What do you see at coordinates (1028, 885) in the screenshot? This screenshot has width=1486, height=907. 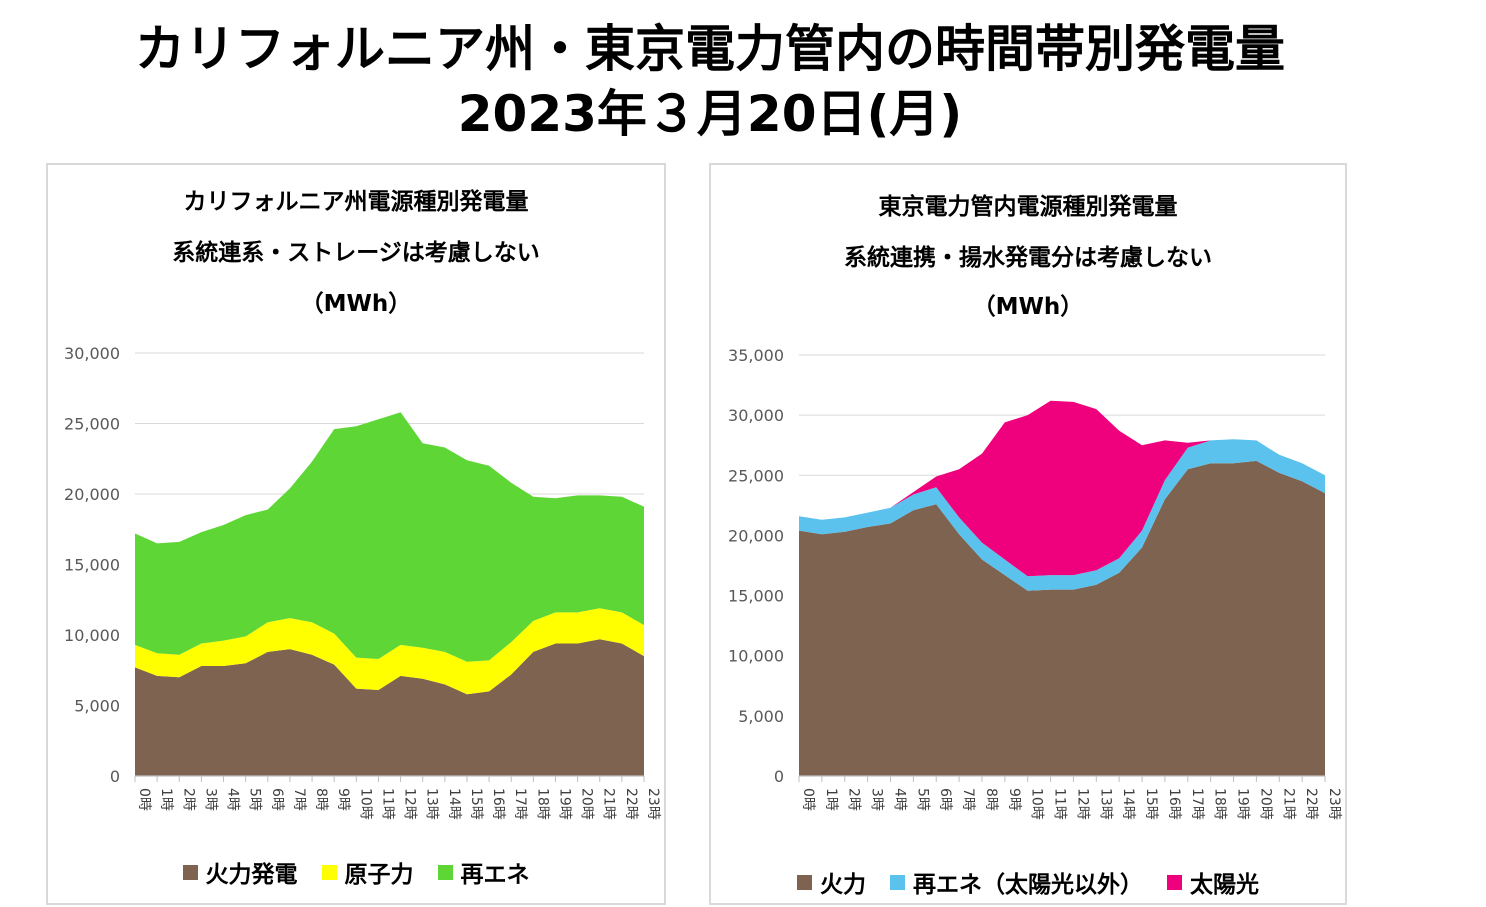 I see `legend-label: 再エネ（太陽光以外）` at bounding box center [1028, 885].